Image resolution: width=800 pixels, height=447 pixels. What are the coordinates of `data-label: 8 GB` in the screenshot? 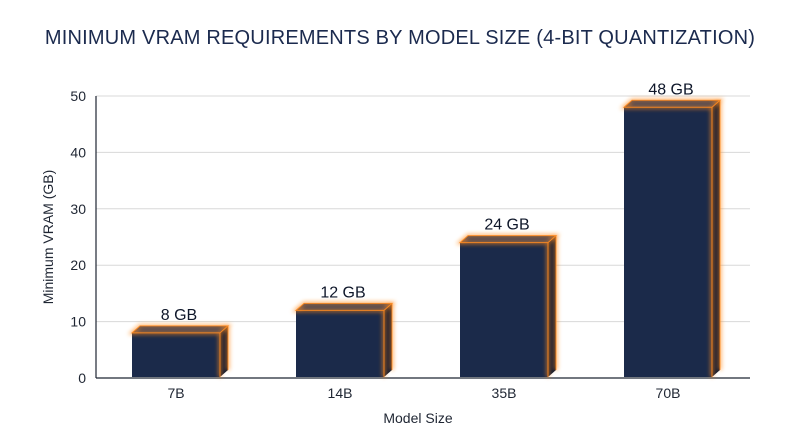 It's located at (179, 315).